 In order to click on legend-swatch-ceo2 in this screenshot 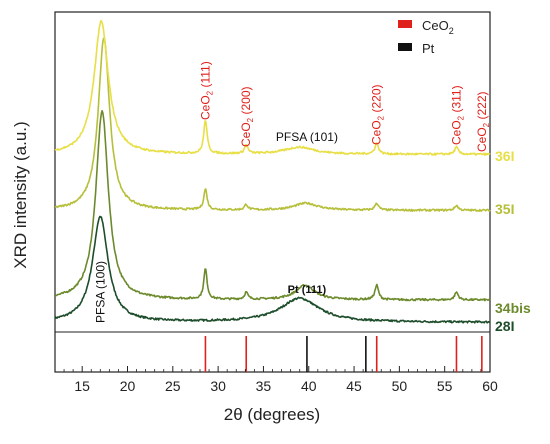, I will do `click(405, 24)`.